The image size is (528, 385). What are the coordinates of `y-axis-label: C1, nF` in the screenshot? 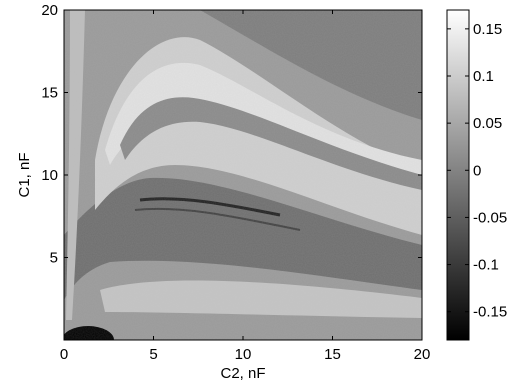 It's located at (24, 174).